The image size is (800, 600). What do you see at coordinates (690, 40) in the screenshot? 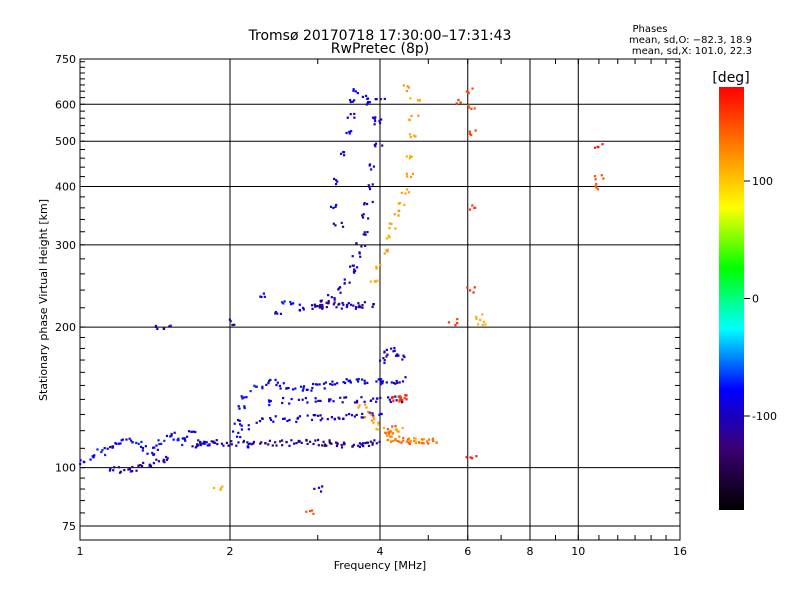
I see `phases-line-o: mean, sd,O: −82.3, 18.9` at bounding box center [690, 40].